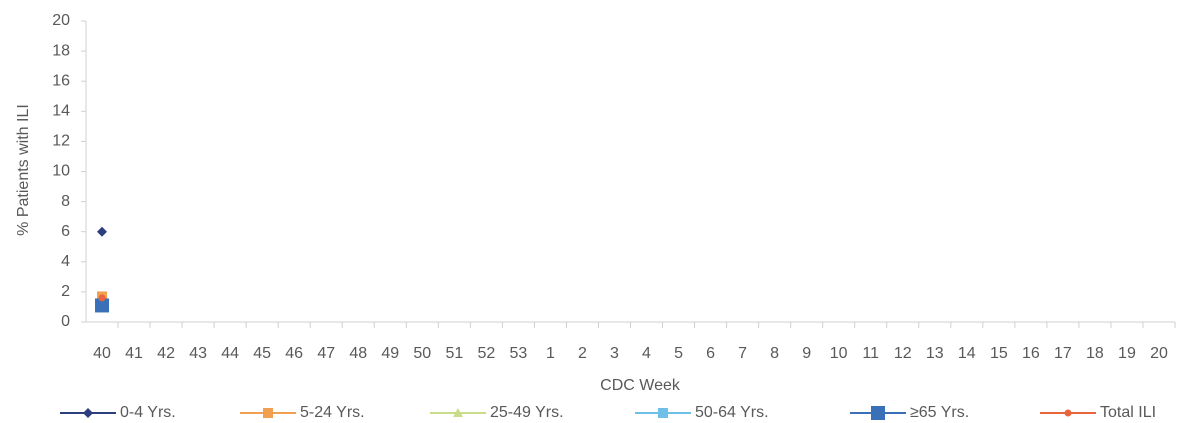 The image size is (1201, 423). Describe the element at coordinates (1031, 353) in the screenshot. I see `x-tick-label: 16` at that location.